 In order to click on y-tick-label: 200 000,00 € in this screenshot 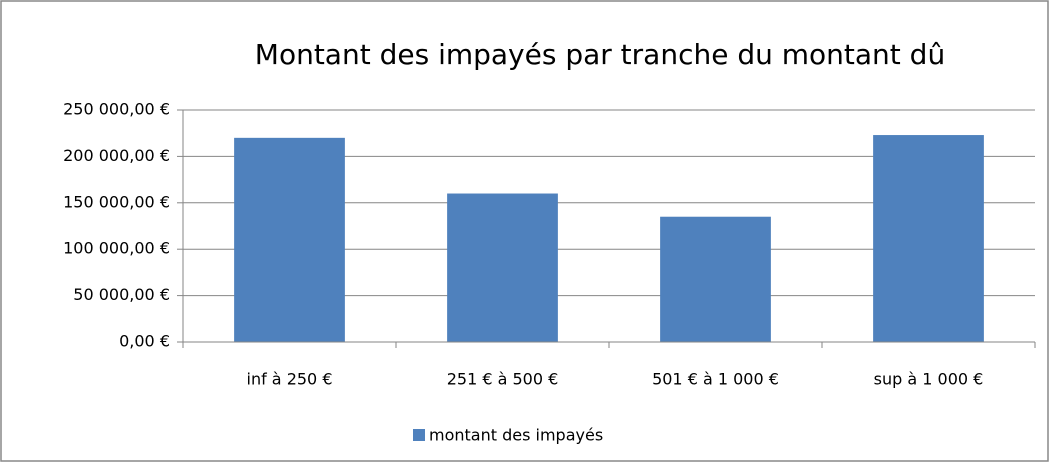, I will do `click(116, 155)`.